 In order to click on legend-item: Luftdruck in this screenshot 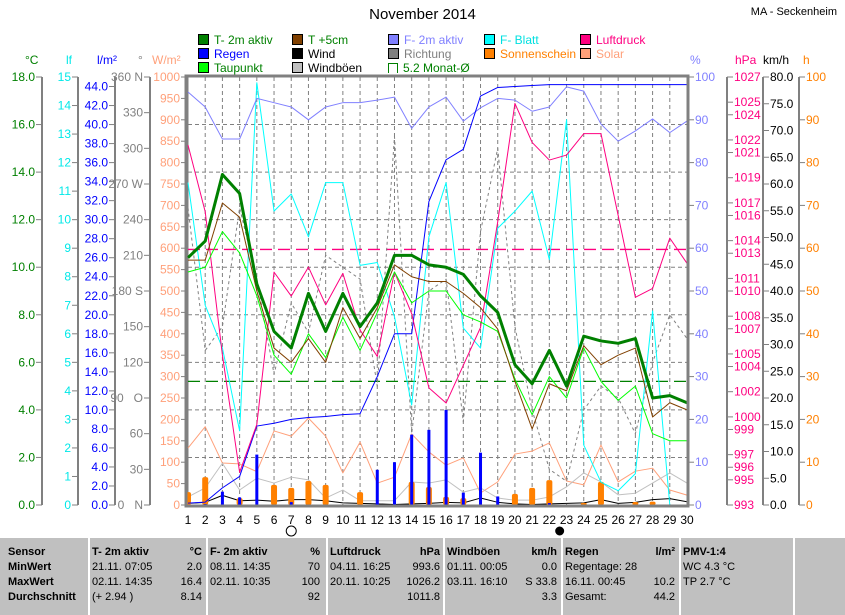, I will do `click(612, 40)`.